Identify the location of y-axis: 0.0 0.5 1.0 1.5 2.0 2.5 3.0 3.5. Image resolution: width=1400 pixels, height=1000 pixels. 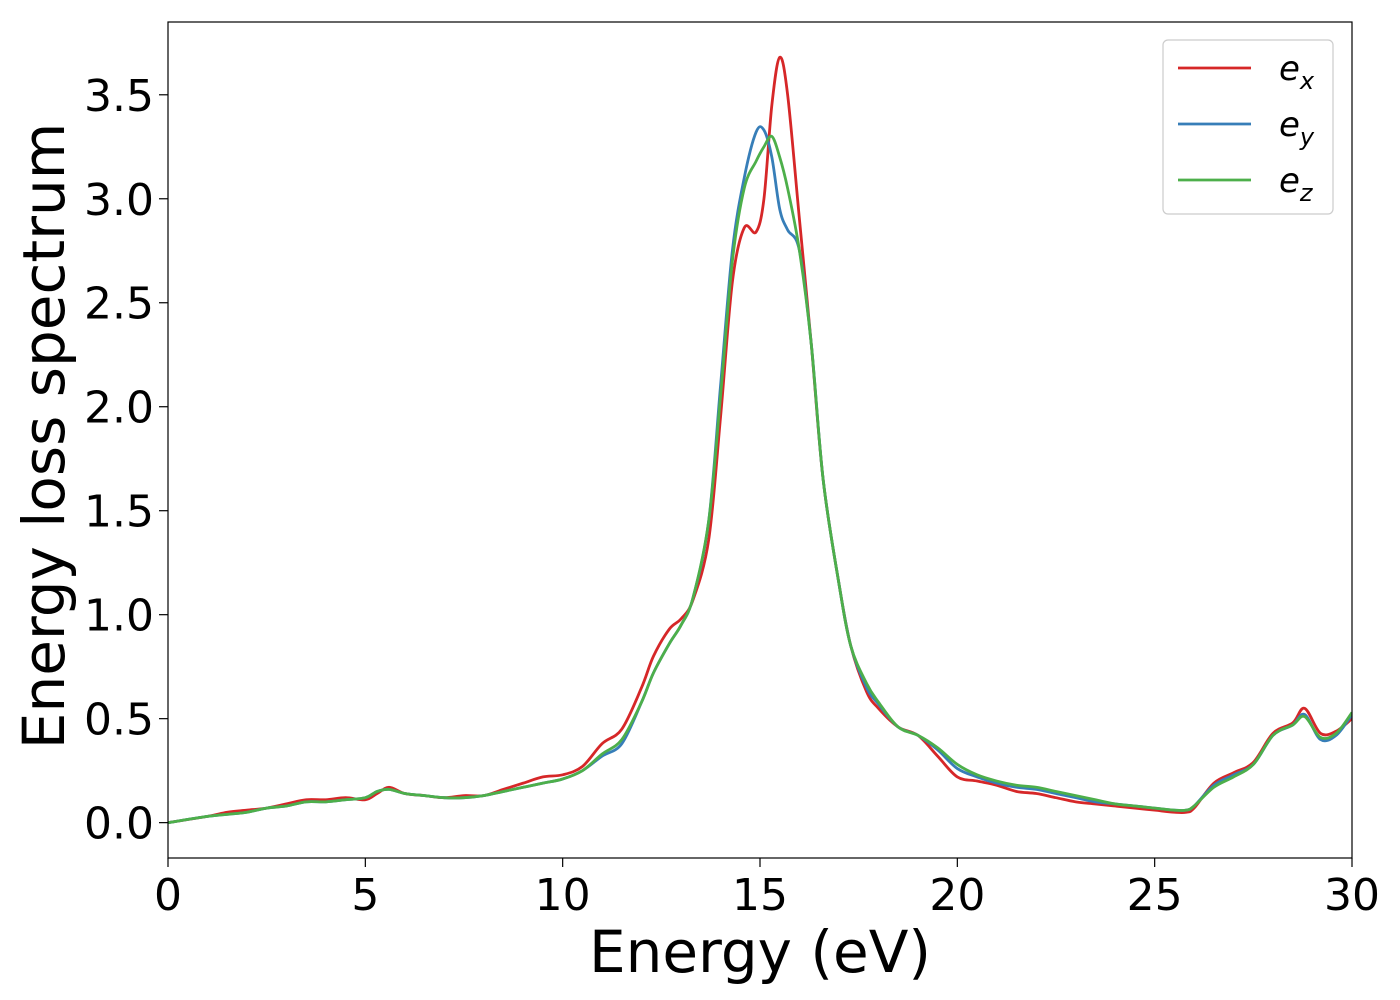
(126, 460).